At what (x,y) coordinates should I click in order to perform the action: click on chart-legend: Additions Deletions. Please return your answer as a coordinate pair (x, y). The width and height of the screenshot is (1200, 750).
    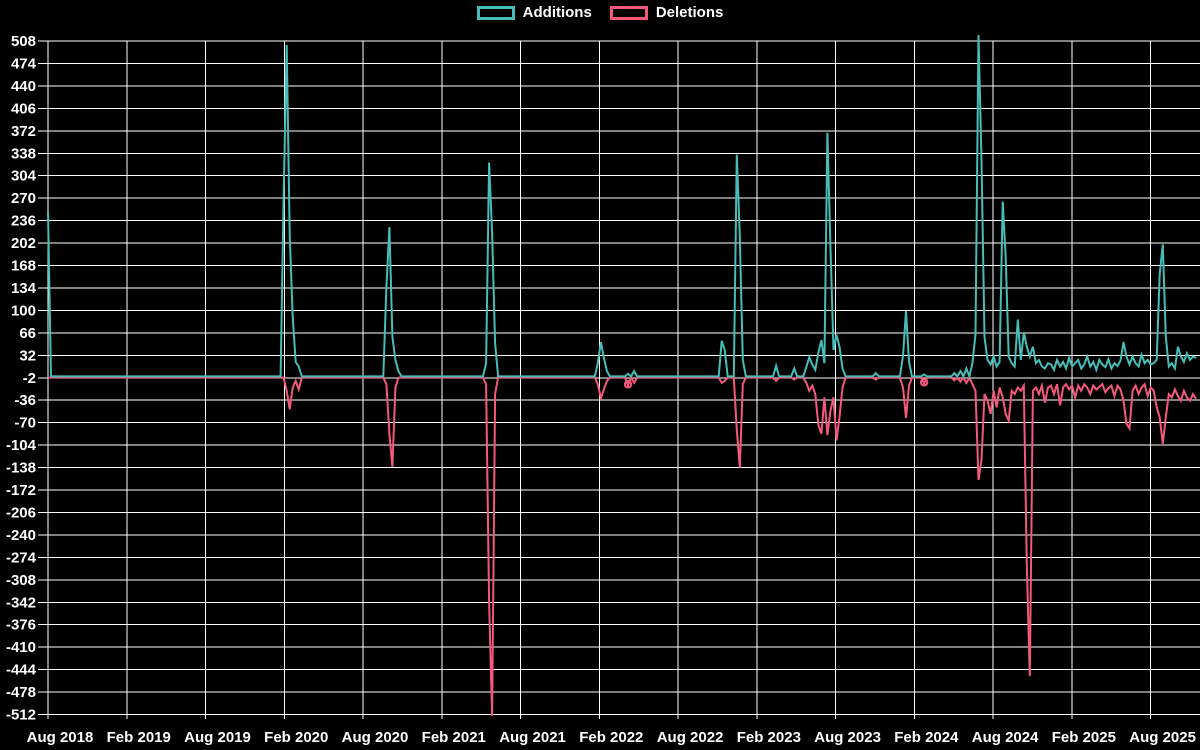
    Looking at the image, I should click on (600, 12).